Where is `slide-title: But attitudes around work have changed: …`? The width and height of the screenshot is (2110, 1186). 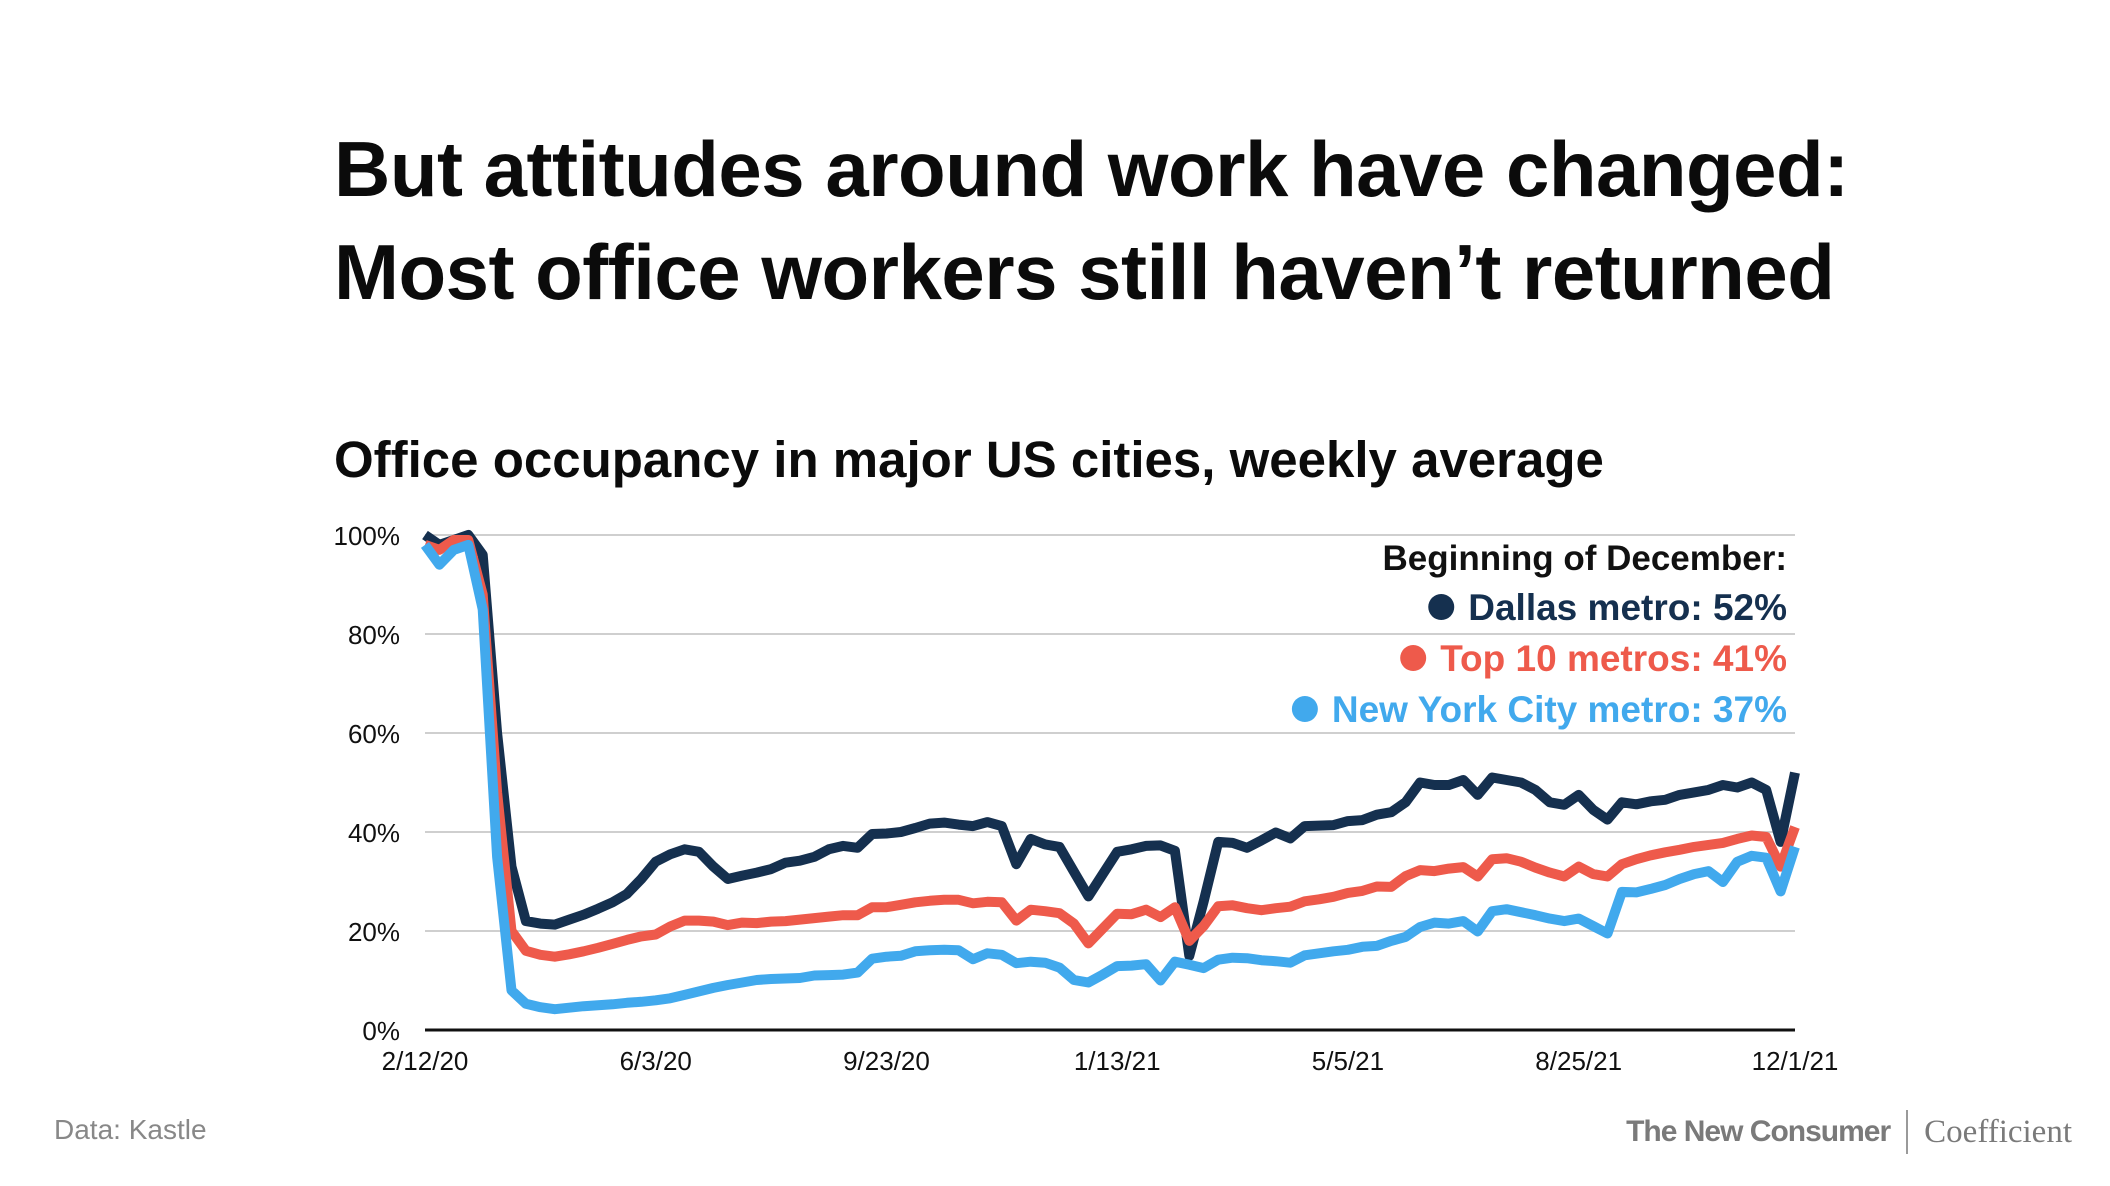
slide-title: But attitudes around work have changed: … is located at coordinates (1091, 221).